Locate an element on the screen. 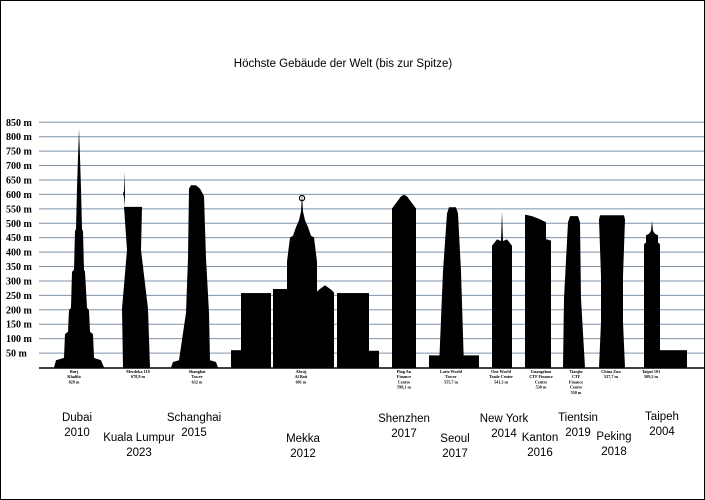 The height and width of the screenshot is (500, 705). city-year-caption: Shenzhen is located at coordinates (404, 419).